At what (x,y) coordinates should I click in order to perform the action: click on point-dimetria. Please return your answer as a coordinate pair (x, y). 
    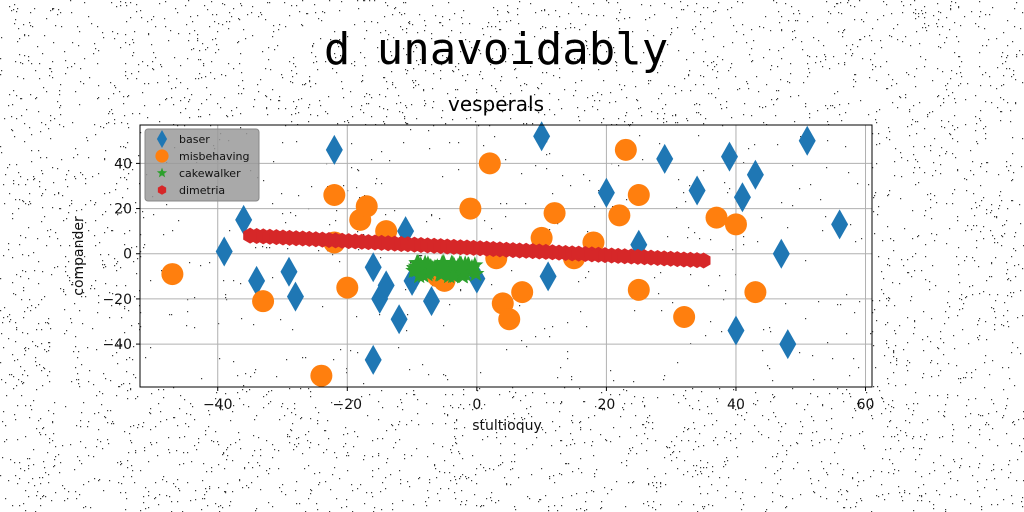
    Looking at the image, I should click on (703, 260).